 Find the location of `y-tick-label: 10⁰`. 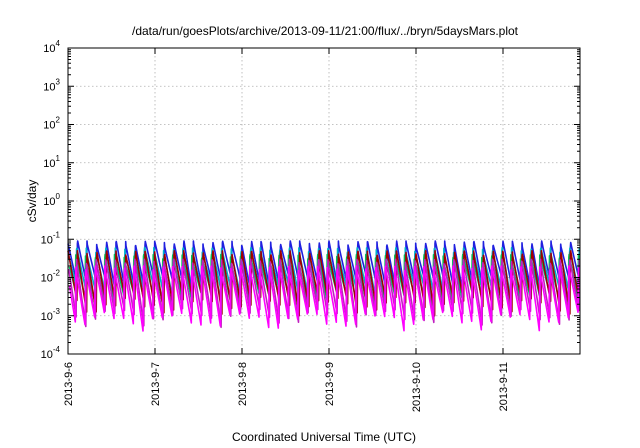

y-tick-label: 10⁰ is located at coordinates (51, 200).